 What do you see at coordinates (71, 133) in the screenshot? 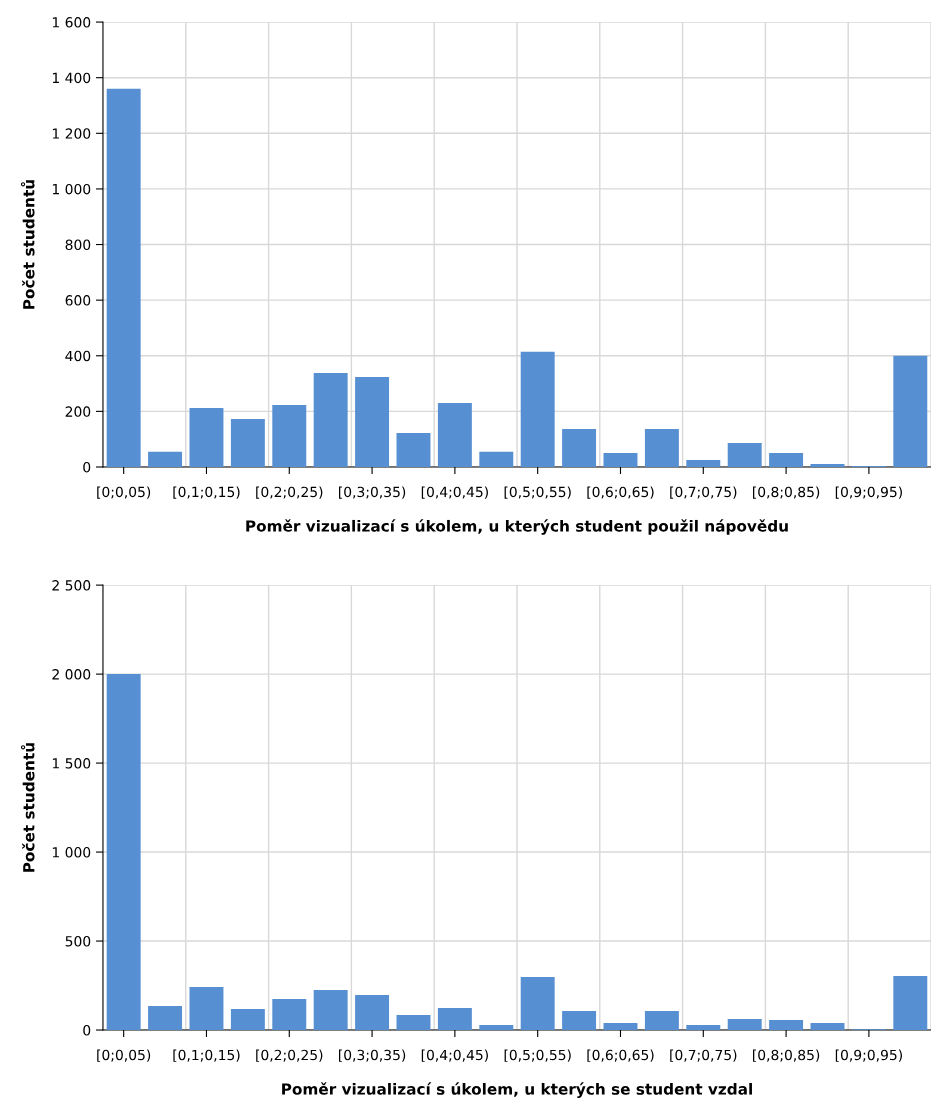
I see `y-tick-label: 1 200` at bounding box center [71, 133].